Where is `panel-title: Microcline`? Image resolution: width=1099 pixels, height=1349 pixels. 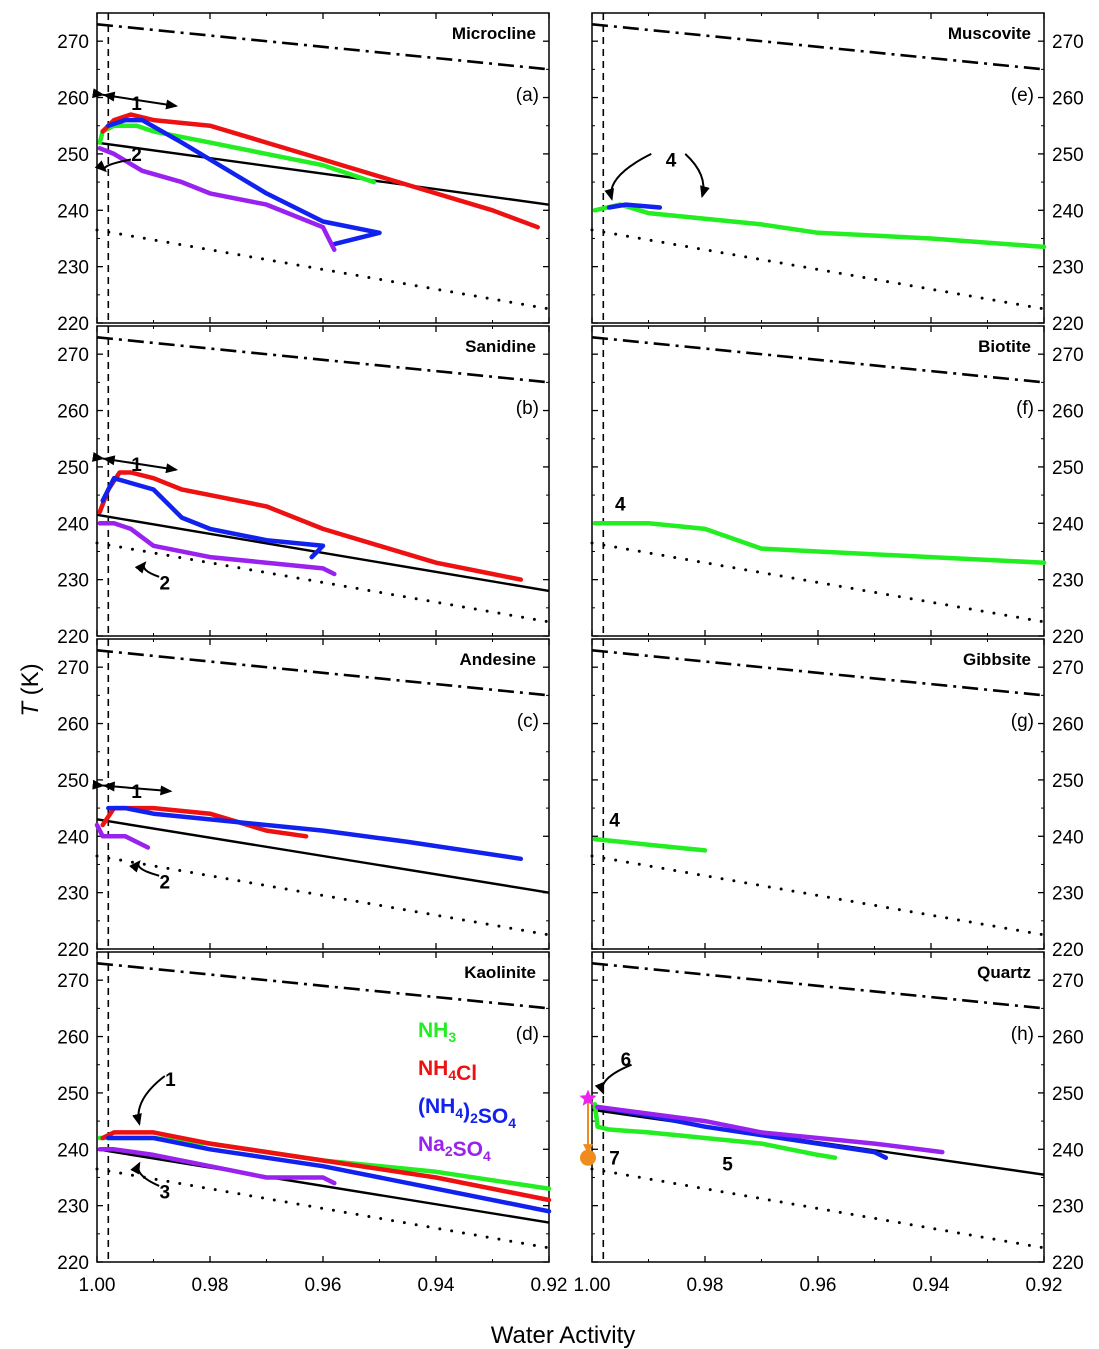 panel-title: Microcline is located at coordinates (494, 33).